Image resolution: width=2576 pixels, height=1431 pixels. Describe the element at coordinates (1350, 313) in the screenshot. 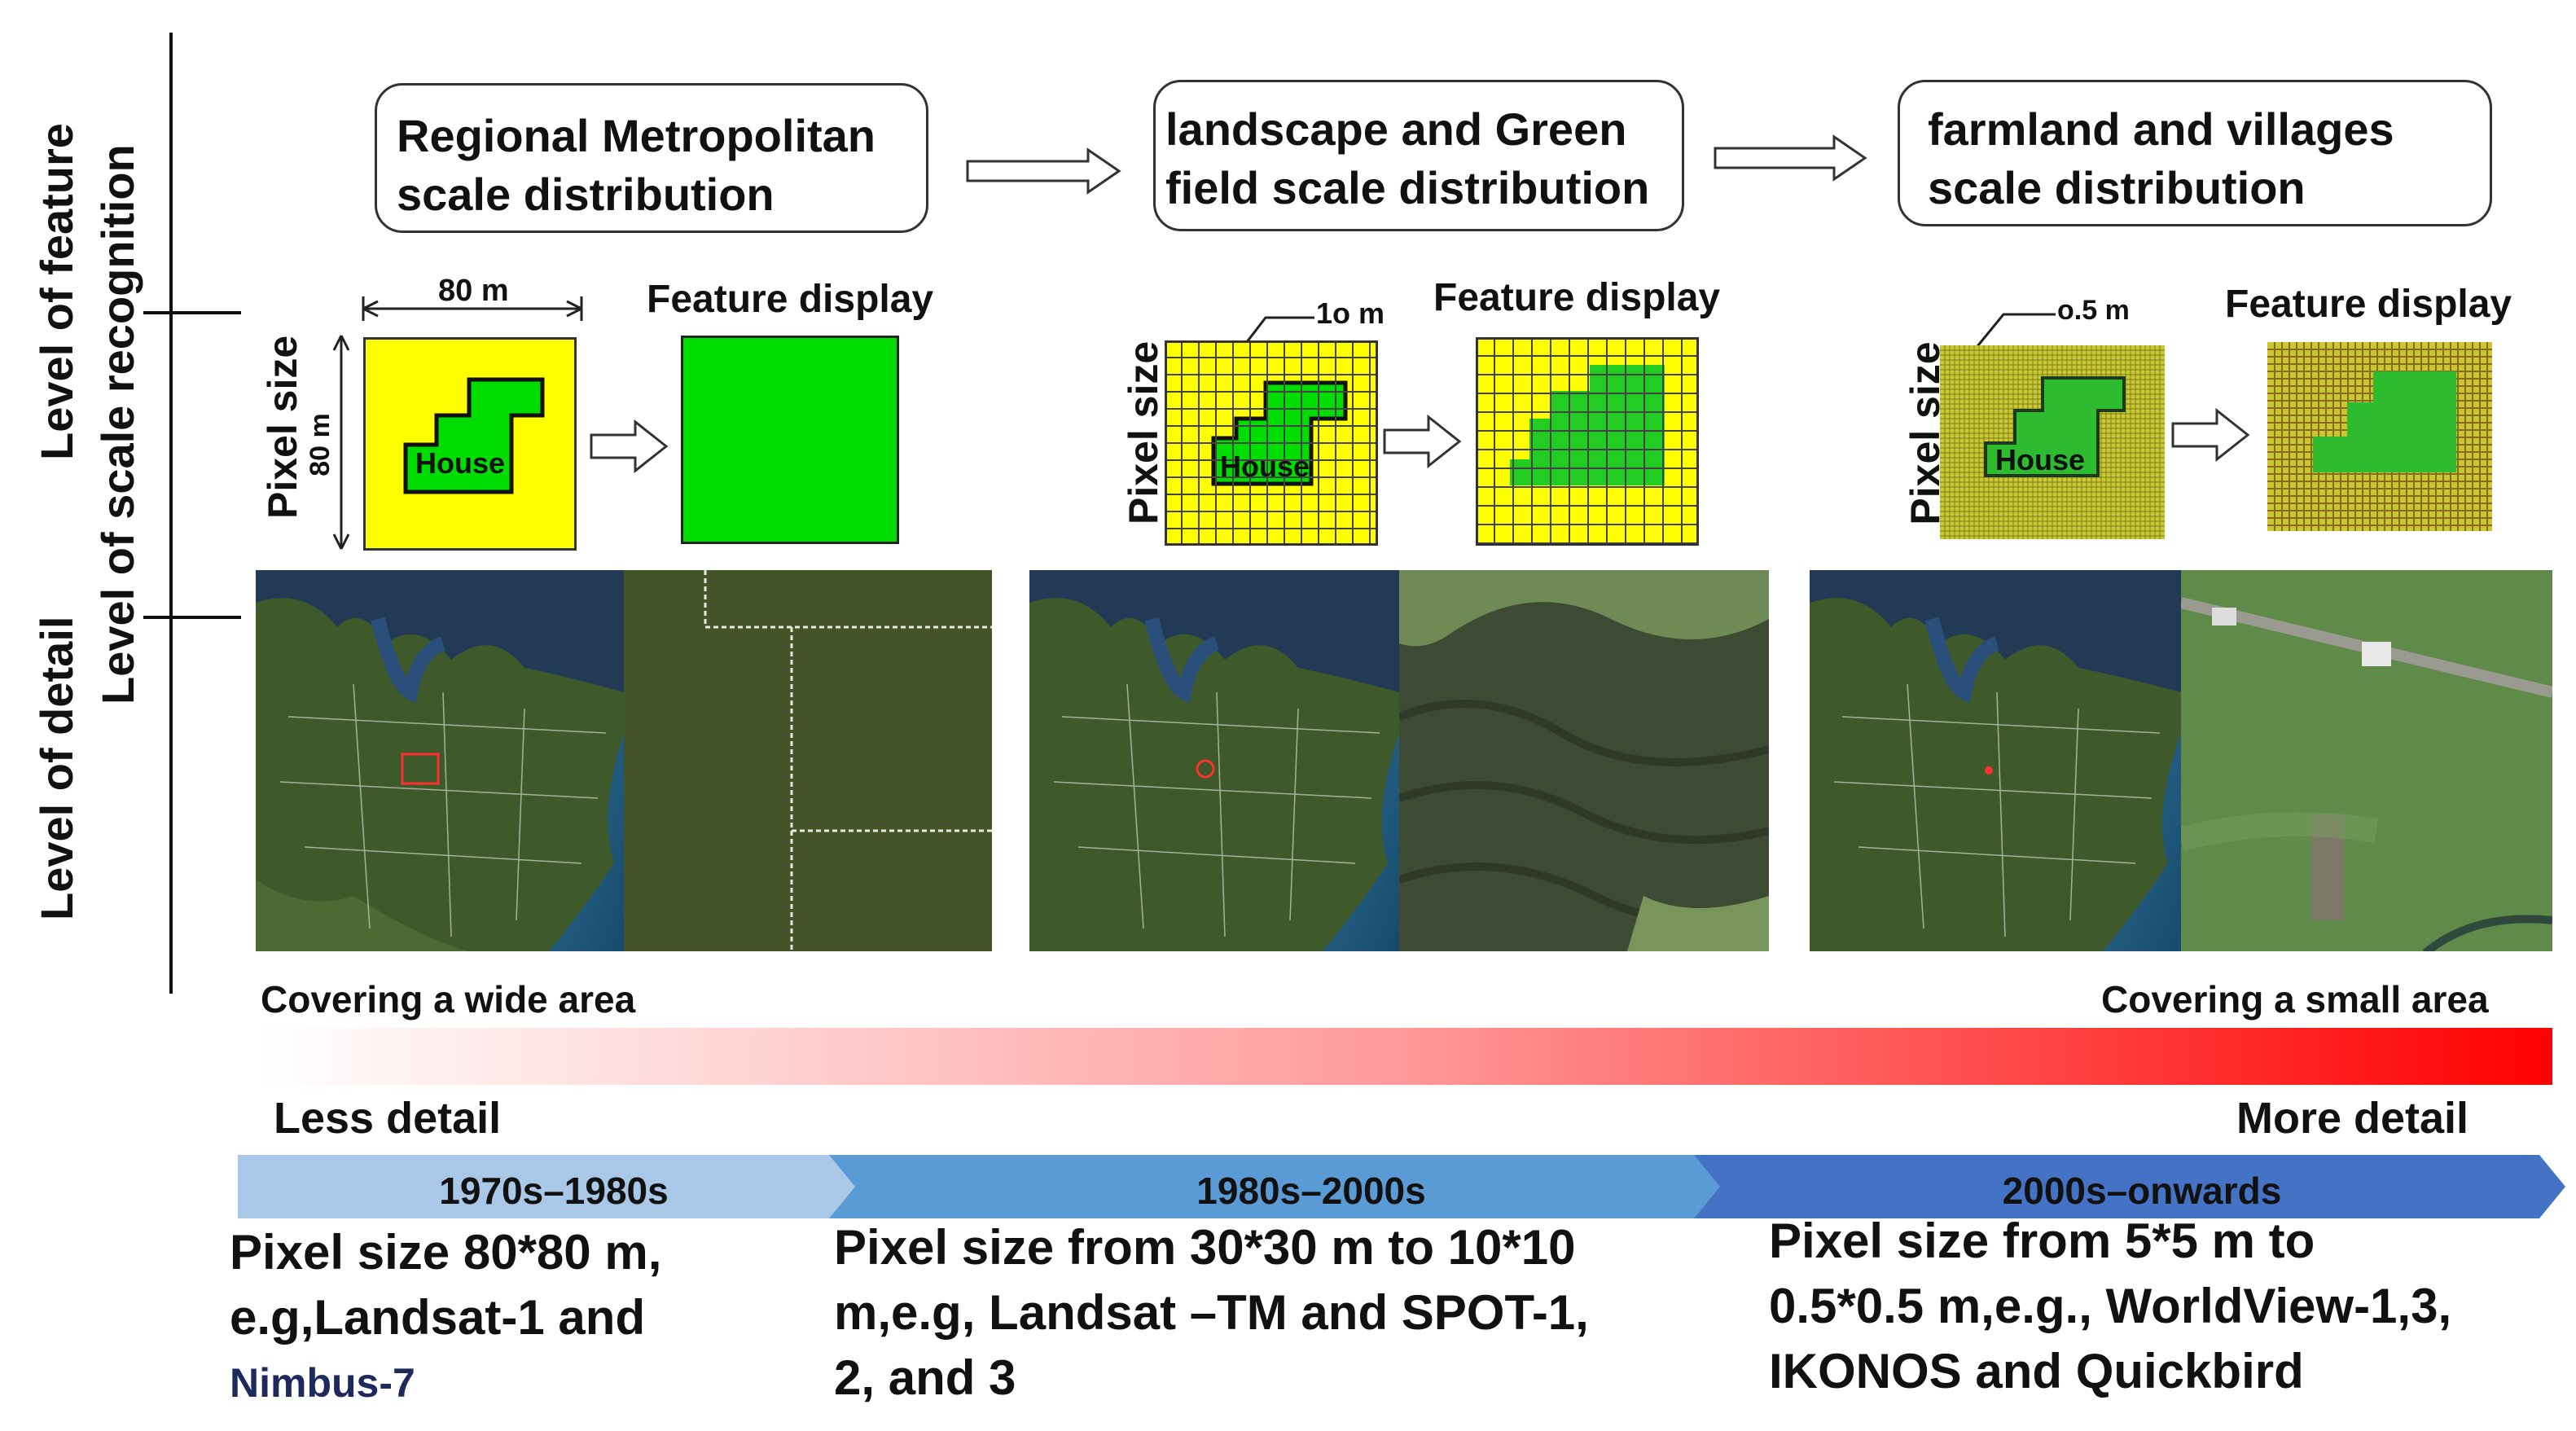

I see `pixel-dimension-label-2: 1o m` at that location.